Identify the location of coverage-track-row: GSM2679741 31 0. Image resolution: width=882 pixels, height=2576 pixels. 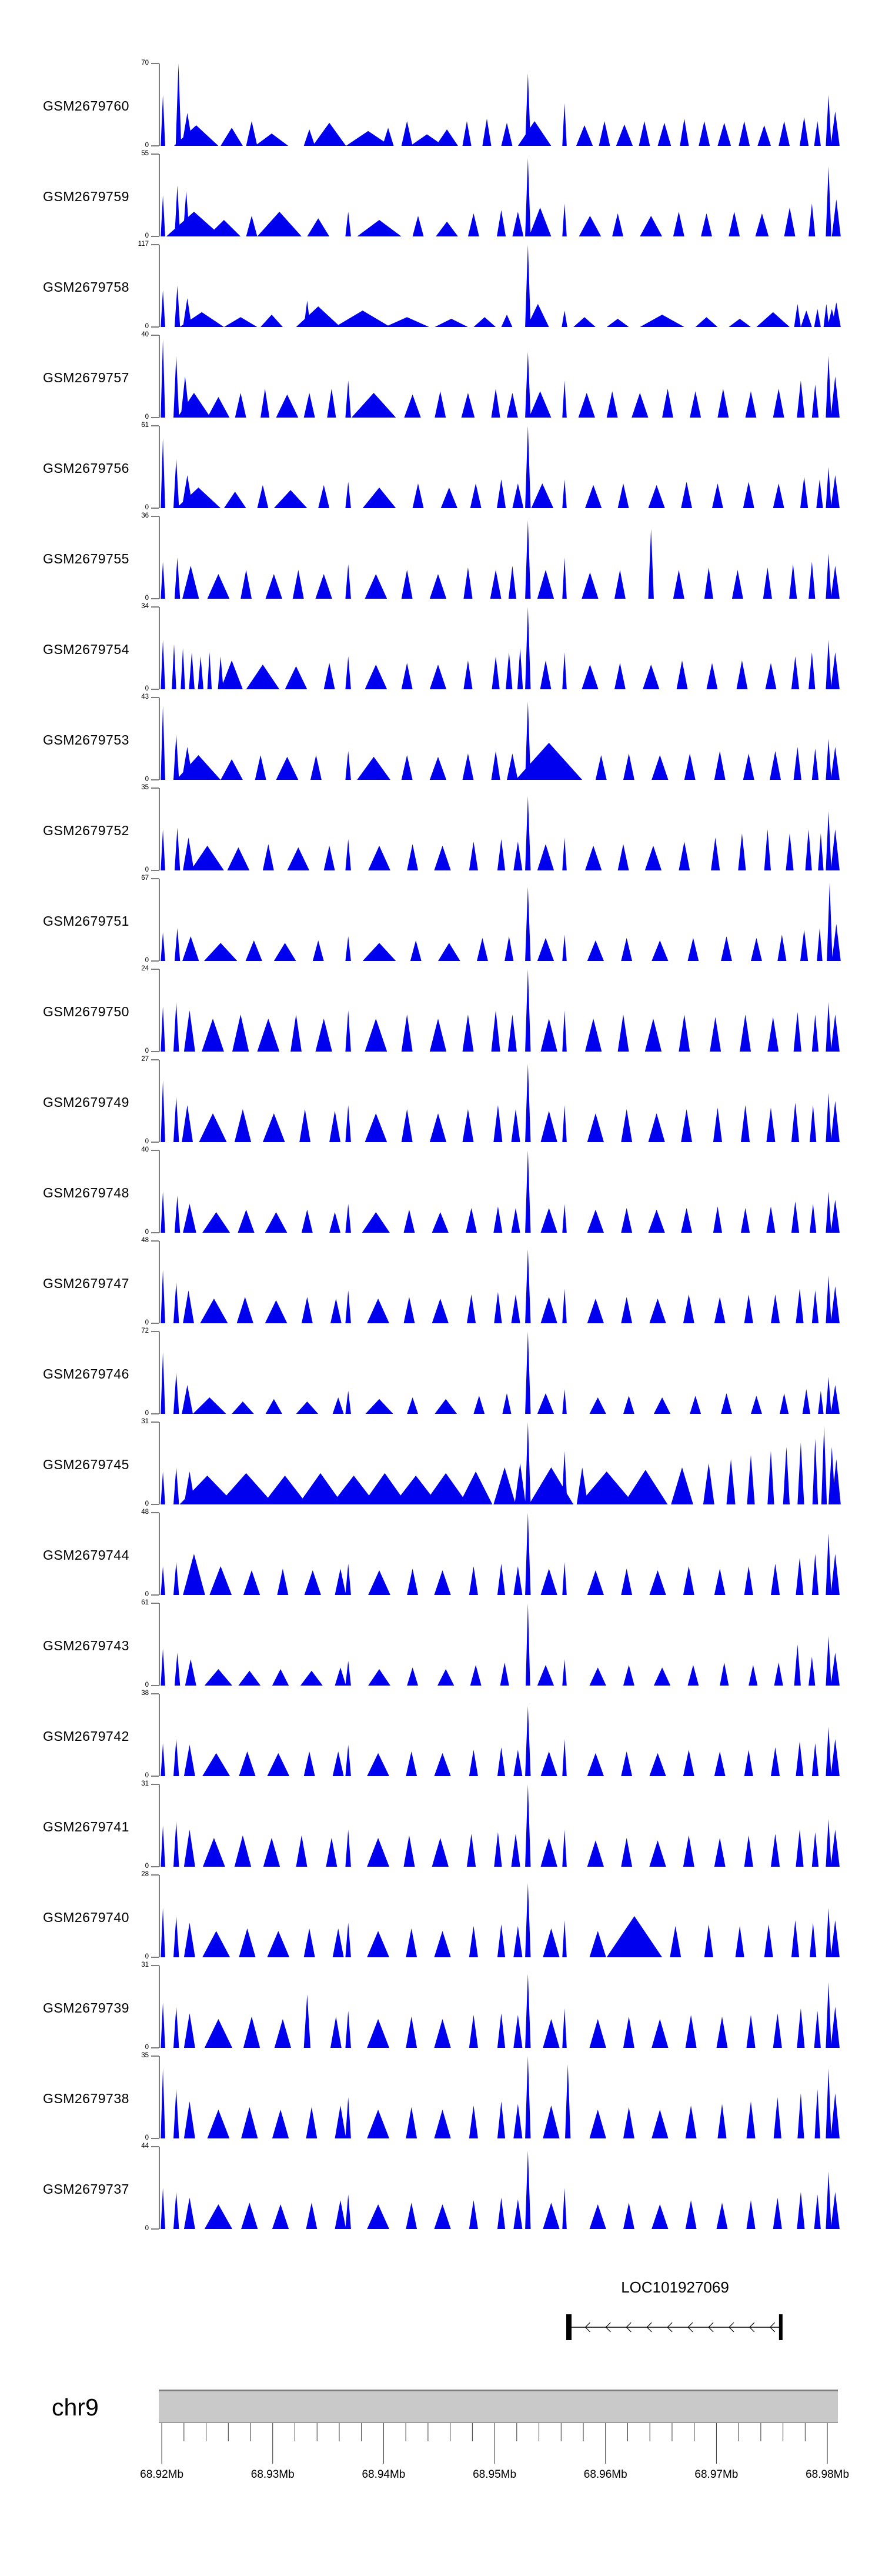
(441, 1825).